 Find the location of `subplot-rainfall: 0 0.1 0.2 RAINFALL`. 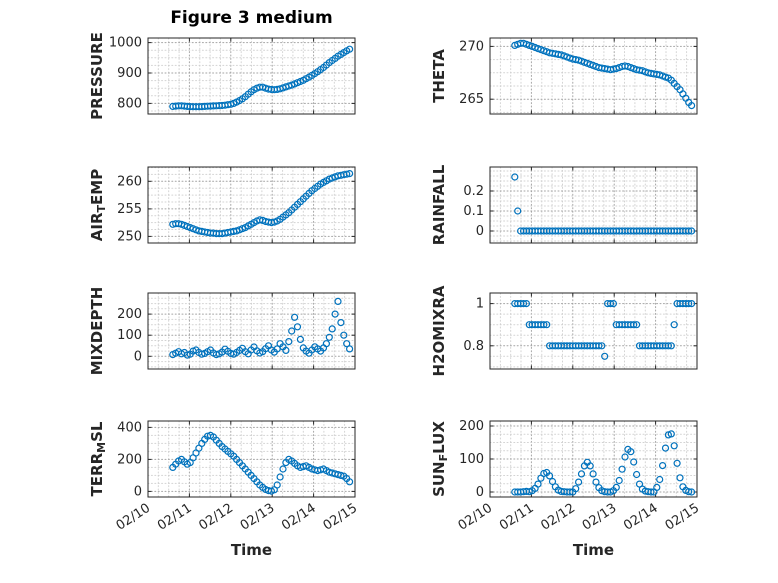

subplot-rainfall: 0 0.1 0.2 RAINFALL is located at coordinates (564, 204).